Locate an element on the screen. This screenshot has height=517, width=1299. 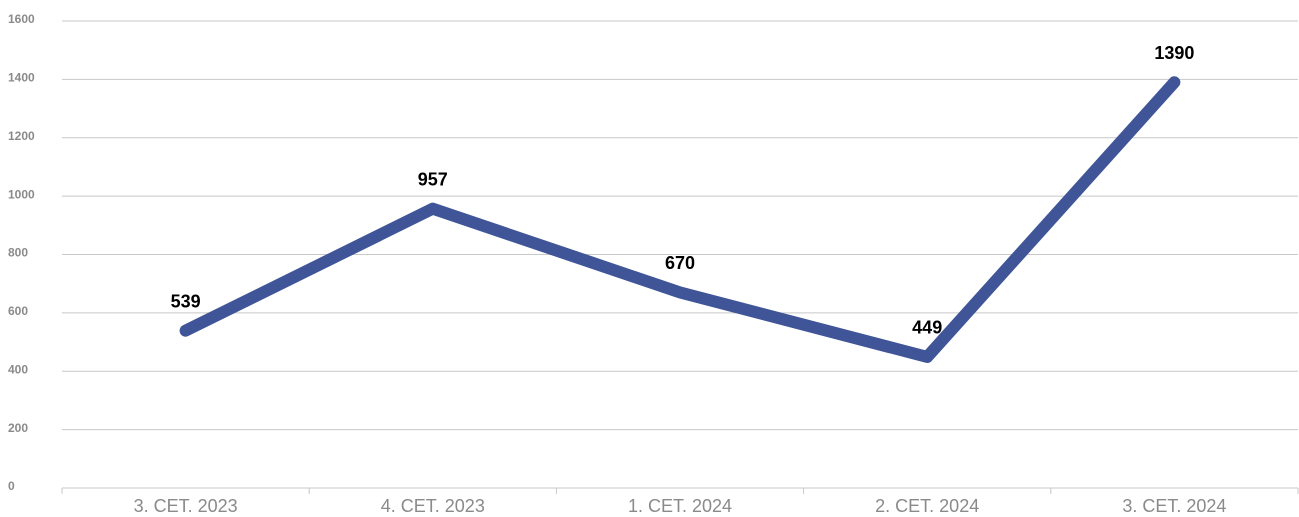
x-tick-label: 3. CET. 2023 is located at coordinates (186, 506).